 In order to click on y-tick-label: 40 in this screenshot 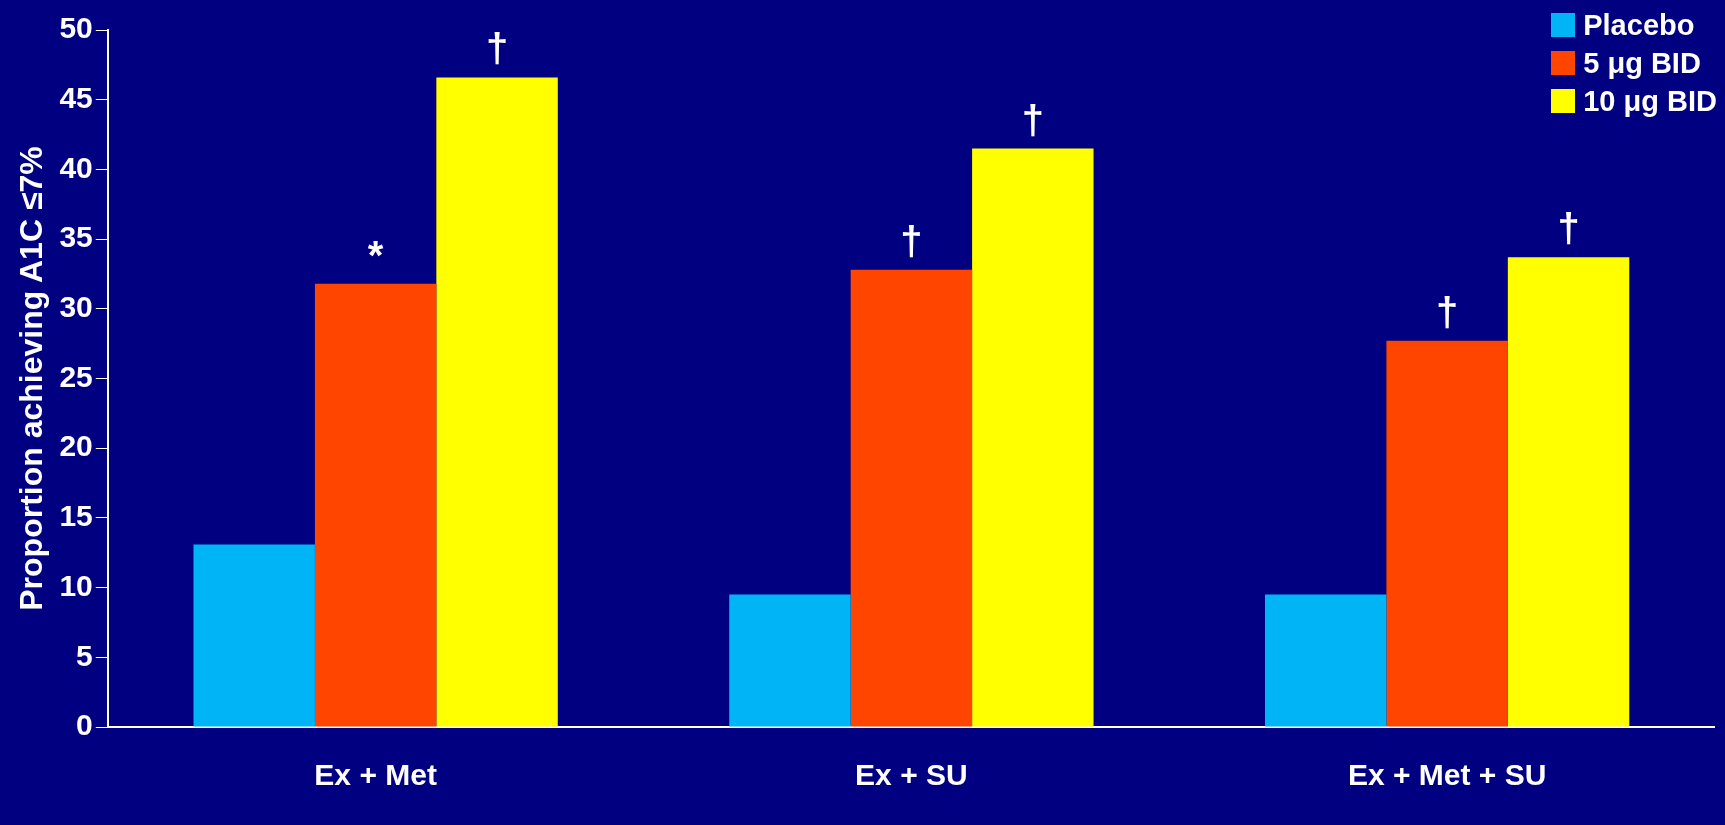, I will do `click(76, 167)`.